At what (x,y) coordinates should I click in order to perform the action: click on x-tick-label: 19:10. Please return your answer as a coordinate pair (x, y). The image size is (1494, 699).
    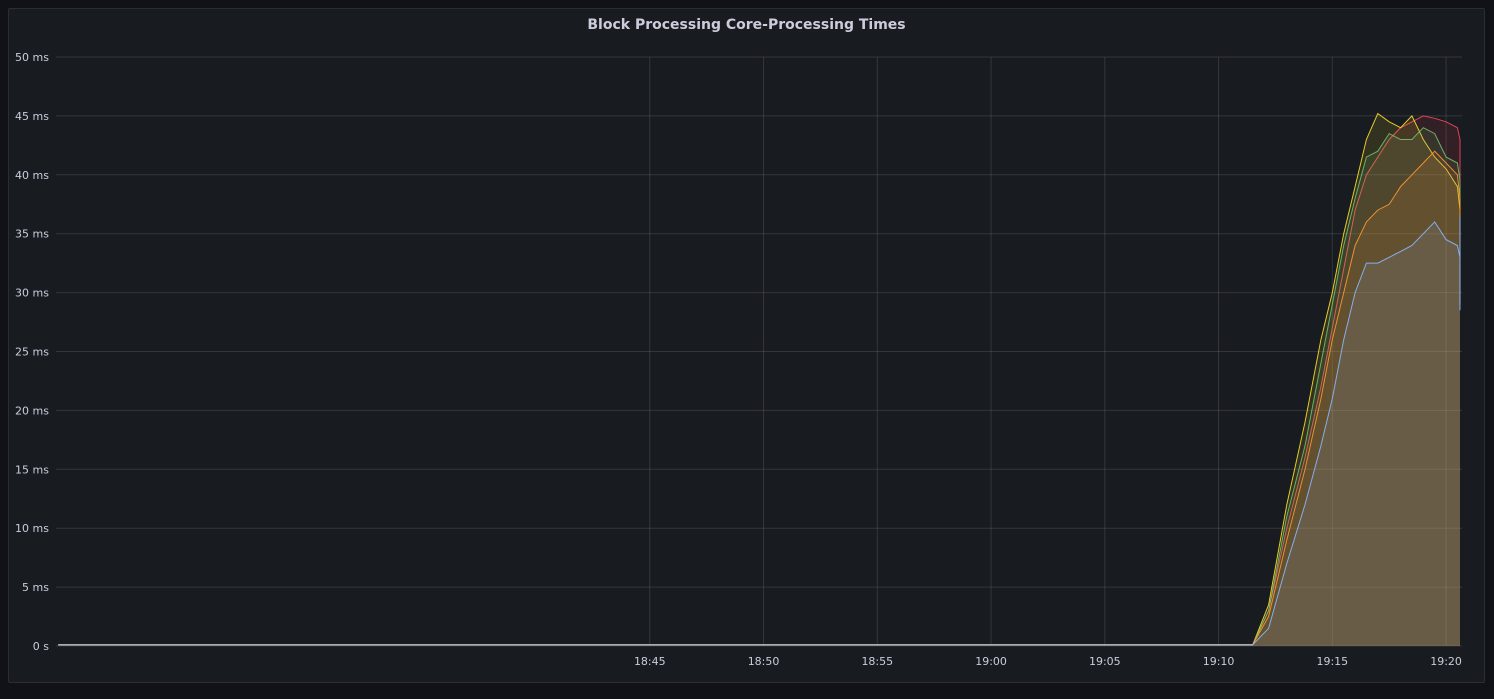
    Looking at the image, I should click on (1219, 661).